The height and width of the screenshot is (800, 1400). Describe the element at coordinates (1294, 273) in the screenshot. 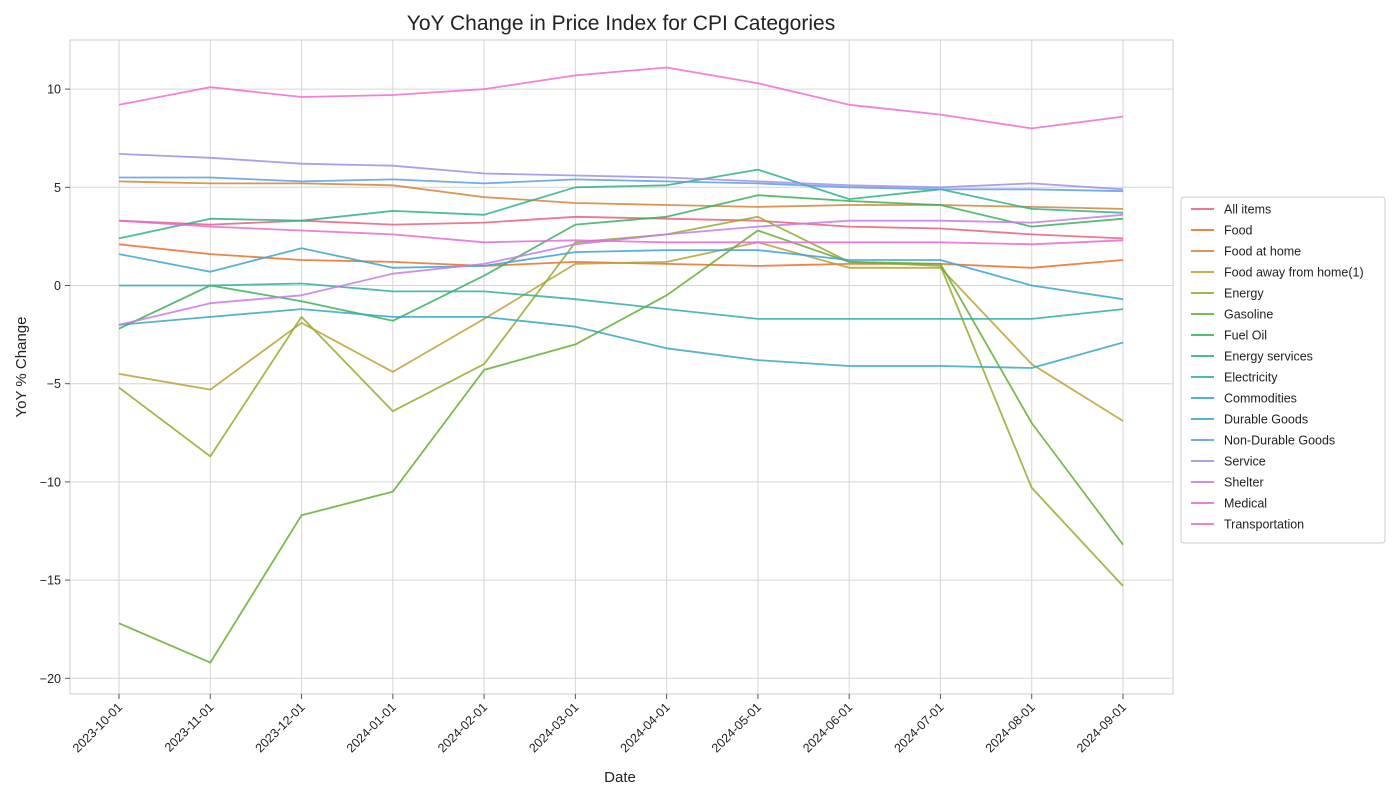

I see `legend-label: Food away from home(1)` at that location.